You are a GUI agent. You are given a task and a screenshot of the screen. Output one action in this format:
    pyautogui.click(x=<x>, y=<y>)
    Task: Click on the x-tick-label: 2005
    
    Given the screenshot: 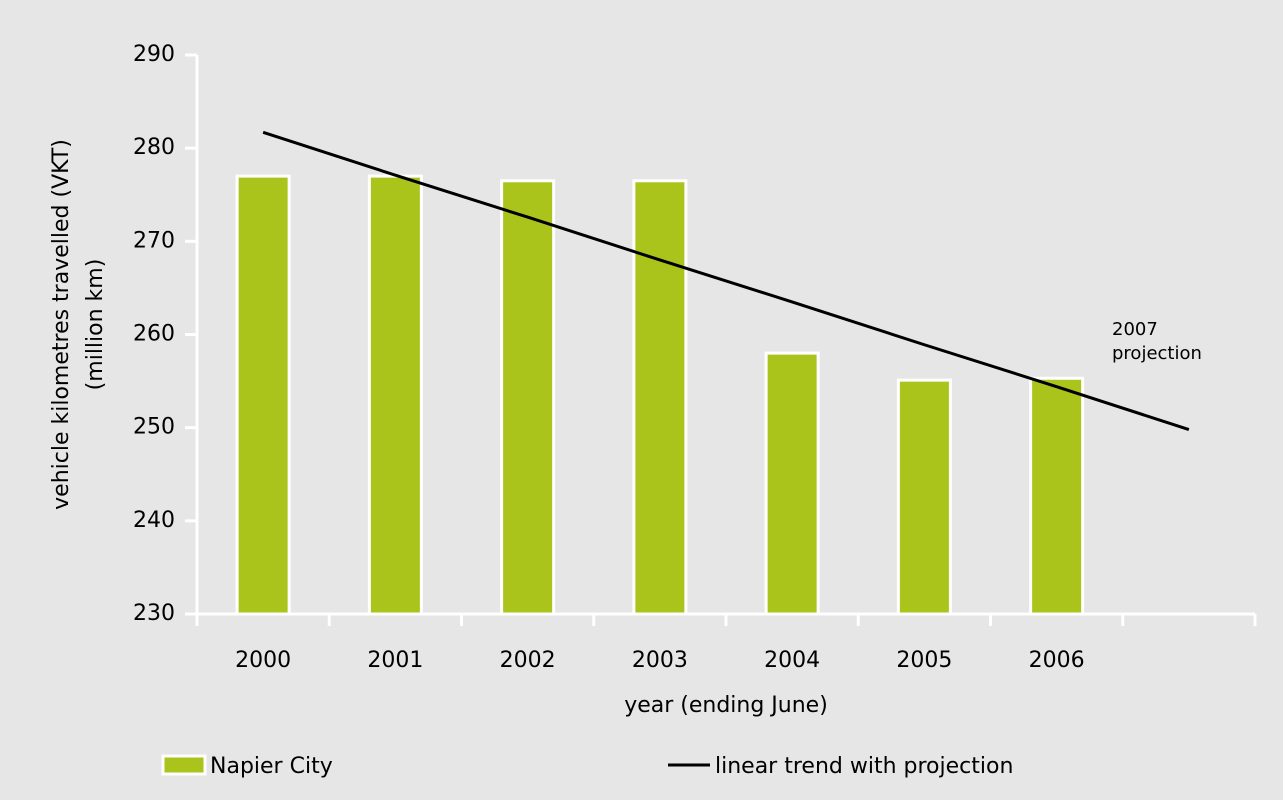 What is the action you would take?
    pyautogui.click(x=924, y=660)
    